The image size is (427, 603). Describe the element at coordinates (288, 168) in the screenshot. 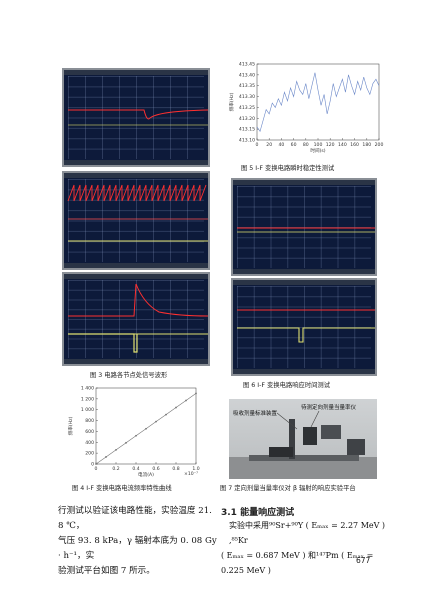

I see `fig5-caption: 图 5 I-F 变换电路瞬时稳定性测试` at that location.